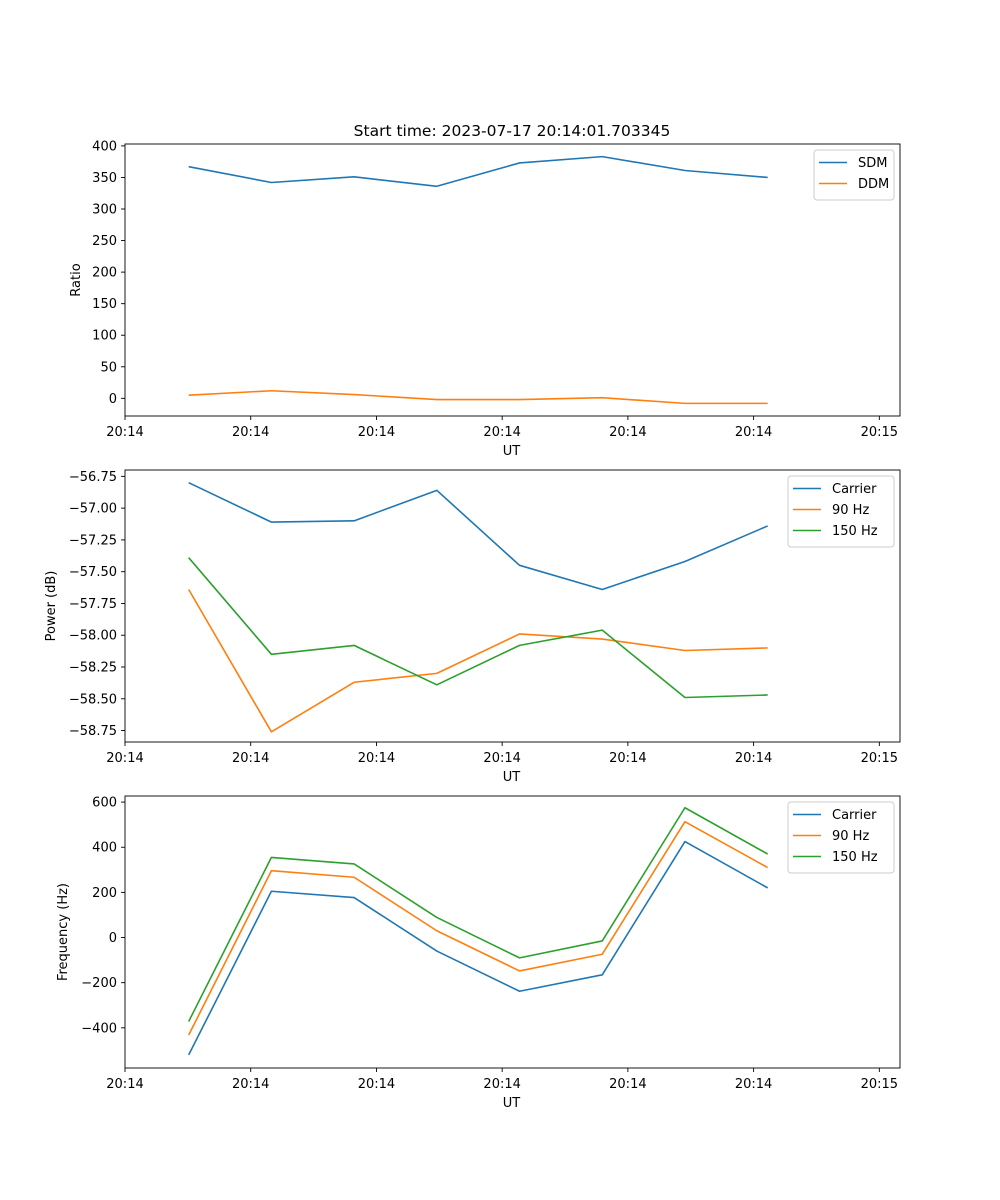 This screenshot has width=1000, height=1200. What do you see at coordinates (855, 857) in the screenshot?
I see `frequency-legend-label: 150 Hz` at bounding box center [855, 857].